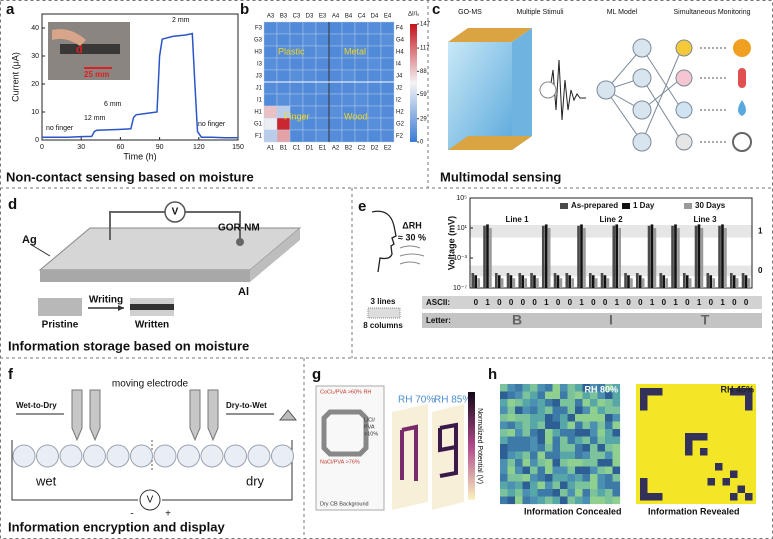  What do you see at coordinates (35, 28) in the screenshot?
I see `y-tick-label: 40` at bounding box center [35, 28].